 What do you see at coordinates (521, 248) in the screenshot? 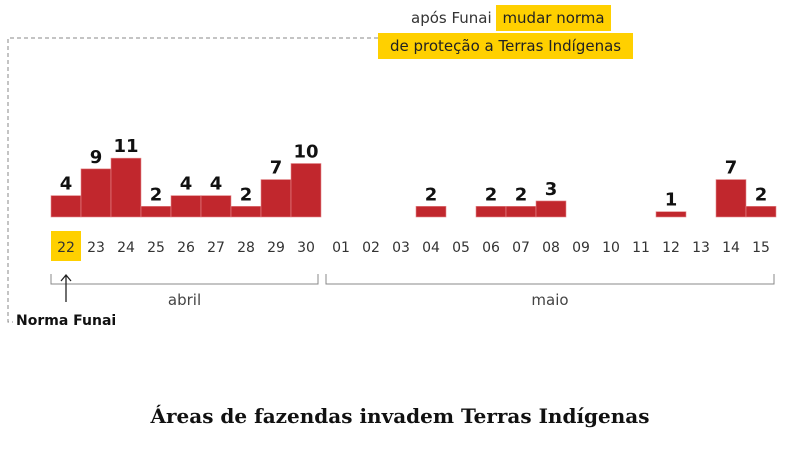
I see `tick-label: 07` at bounding box center [521, 248].